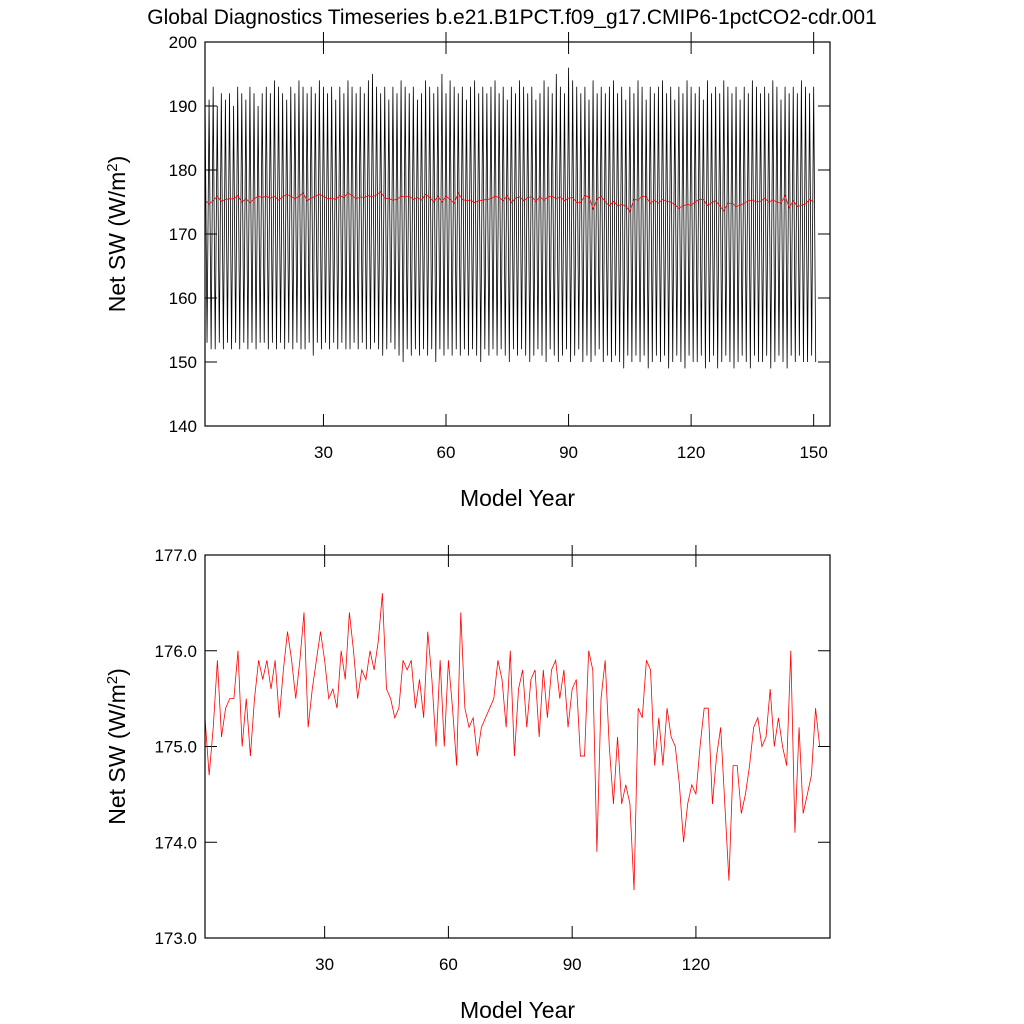  Describe the element at coordinates (175, 555) in the screenshot. I see `y-tick-label: 177.0` at that location.